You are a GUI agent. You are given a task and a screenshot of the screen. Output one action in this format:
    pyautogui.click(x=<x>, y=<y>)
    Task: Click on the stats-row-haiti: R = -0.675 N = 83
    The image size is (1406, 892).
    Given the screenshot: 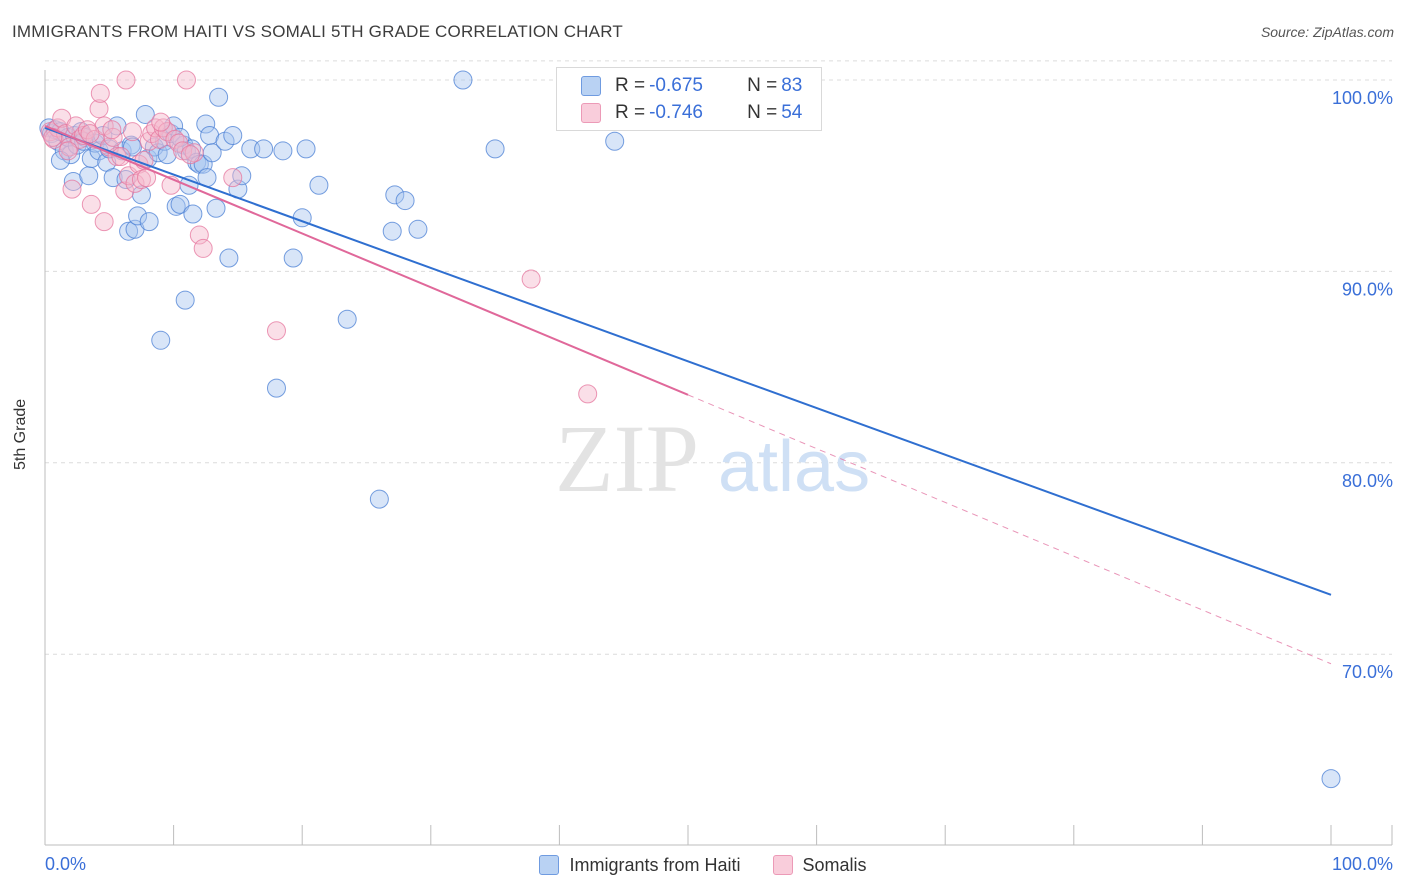 What is the action you would take?
    pyautogui.click(x=691, y=86)
    